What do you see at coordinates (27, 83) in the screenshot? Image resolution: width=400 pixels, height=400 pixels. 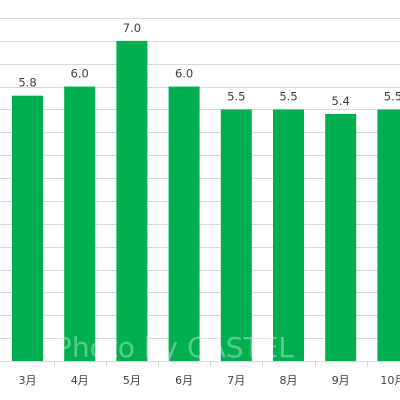 I see `data-label-1: 5.8` at bounding box center [27, 83].